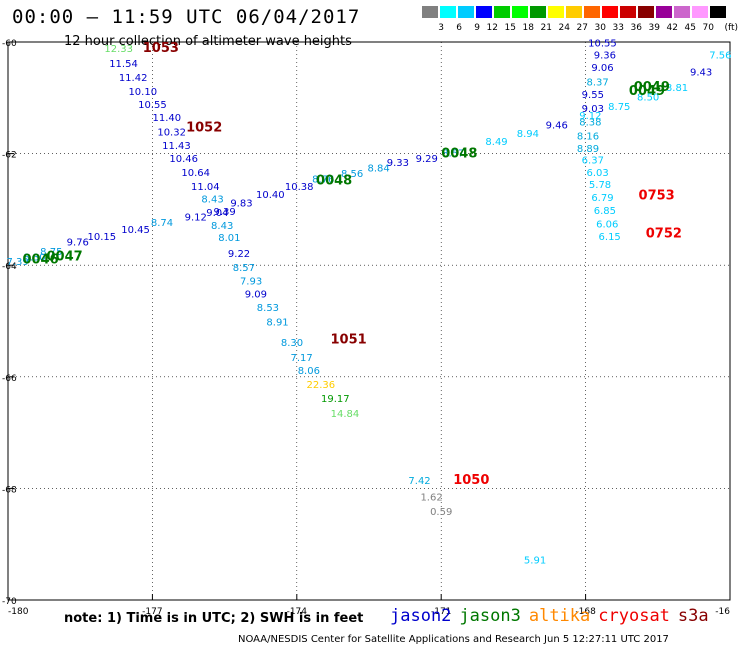 The image size is (740, 650). Describe the element at coordinates (142, 92) in the screenshot. I see `swh-value-s3a: 10.10` at that location.